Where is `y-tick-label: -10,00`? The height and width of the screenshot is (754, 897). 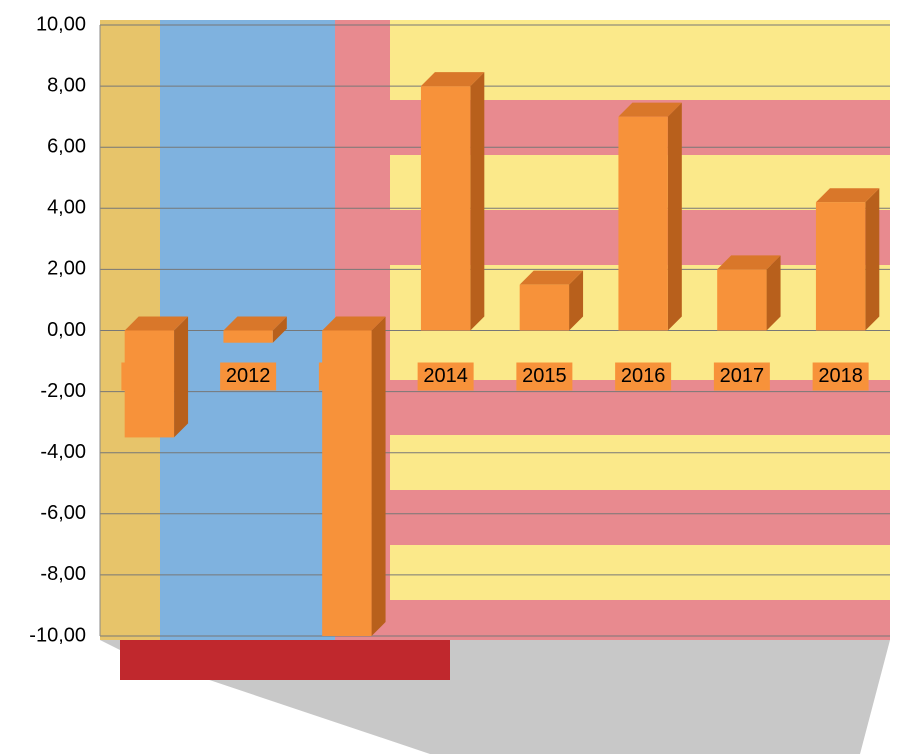 y-tick-label: -10,00 is located at coordinates (57, 635).